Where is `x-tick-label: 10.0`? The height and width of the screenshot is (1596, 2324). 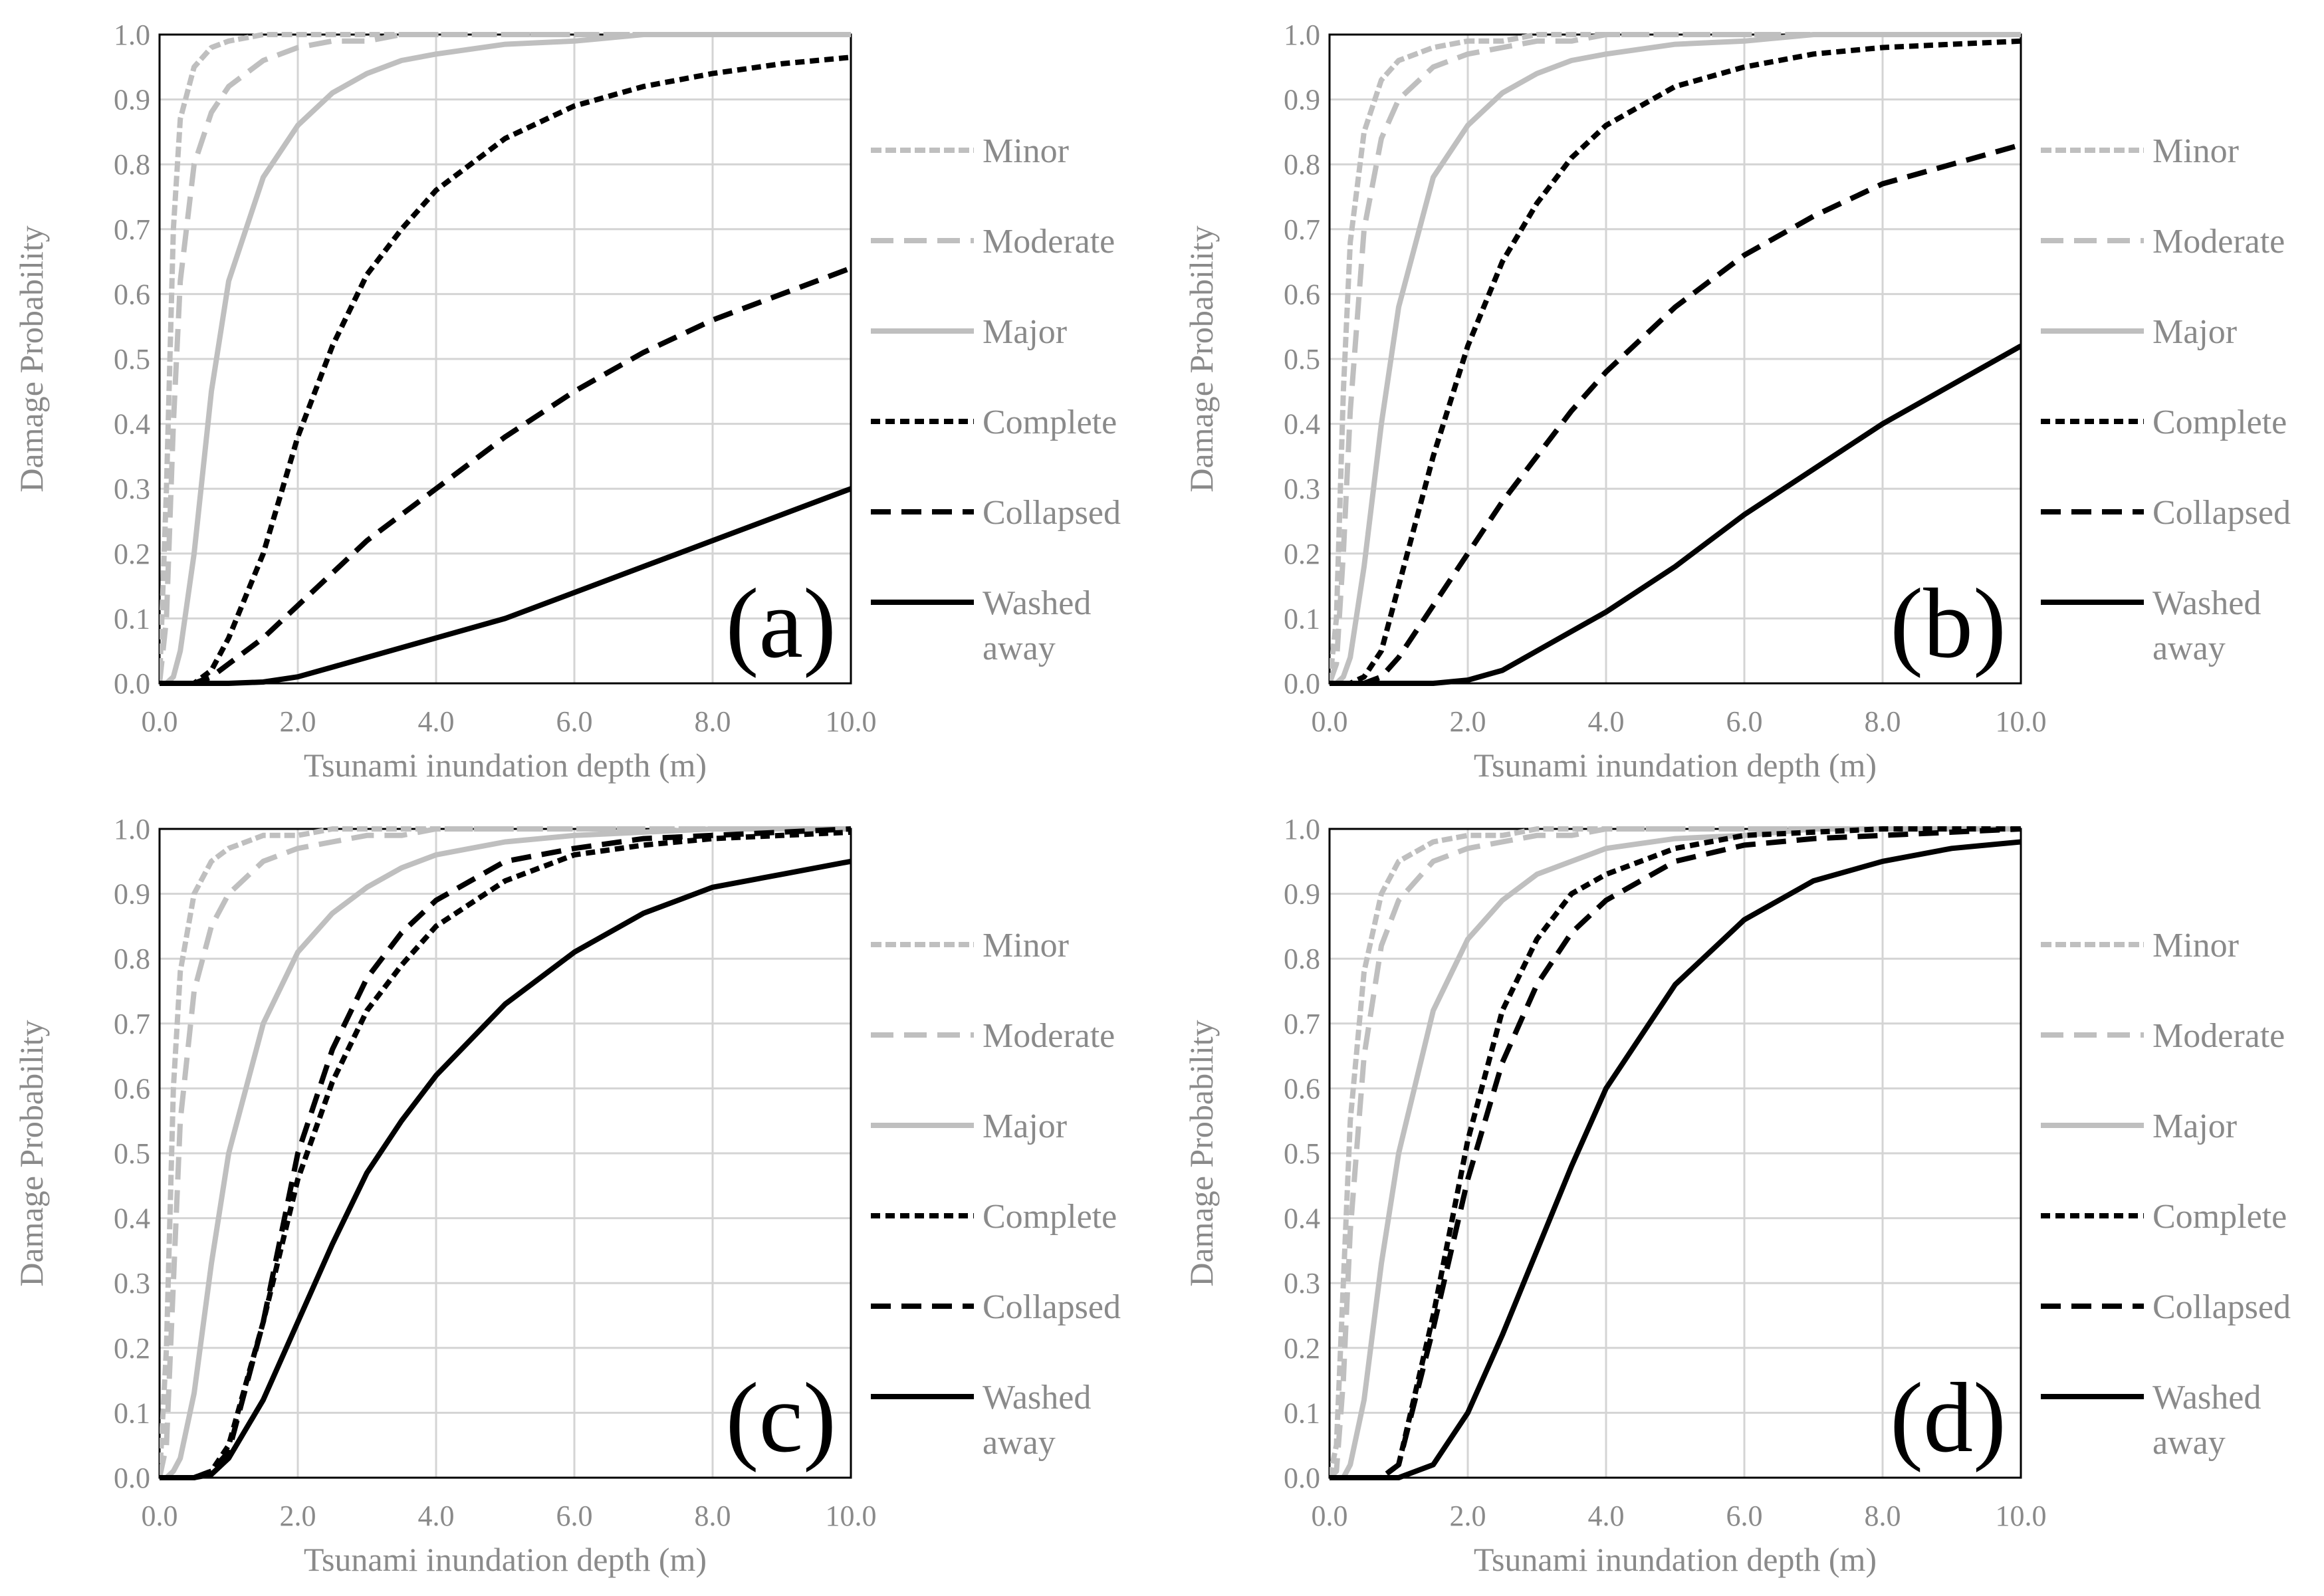 x-tick-label: 10.0 is located at coordinates (852, 1516).